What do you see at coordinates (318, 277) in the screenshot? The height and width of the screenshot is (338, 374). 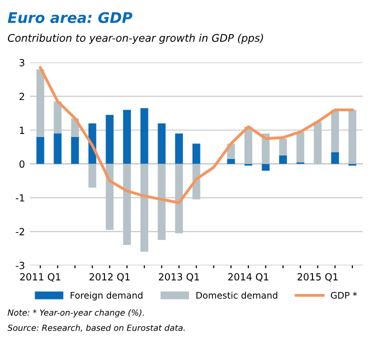 I see `x-tick-label: 2015 Q1` at bounding box center [318, 277].